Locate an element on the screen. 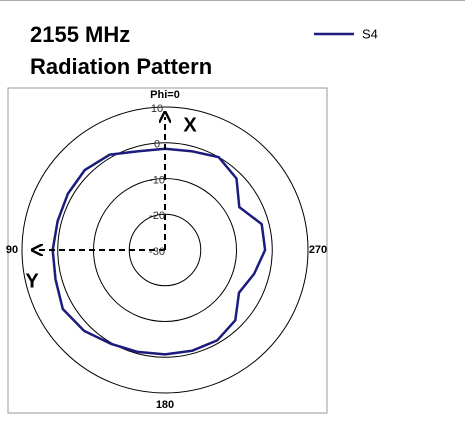 The image size is (465, 421). r-tick-label: -10 is located at coordinates (157, 180).